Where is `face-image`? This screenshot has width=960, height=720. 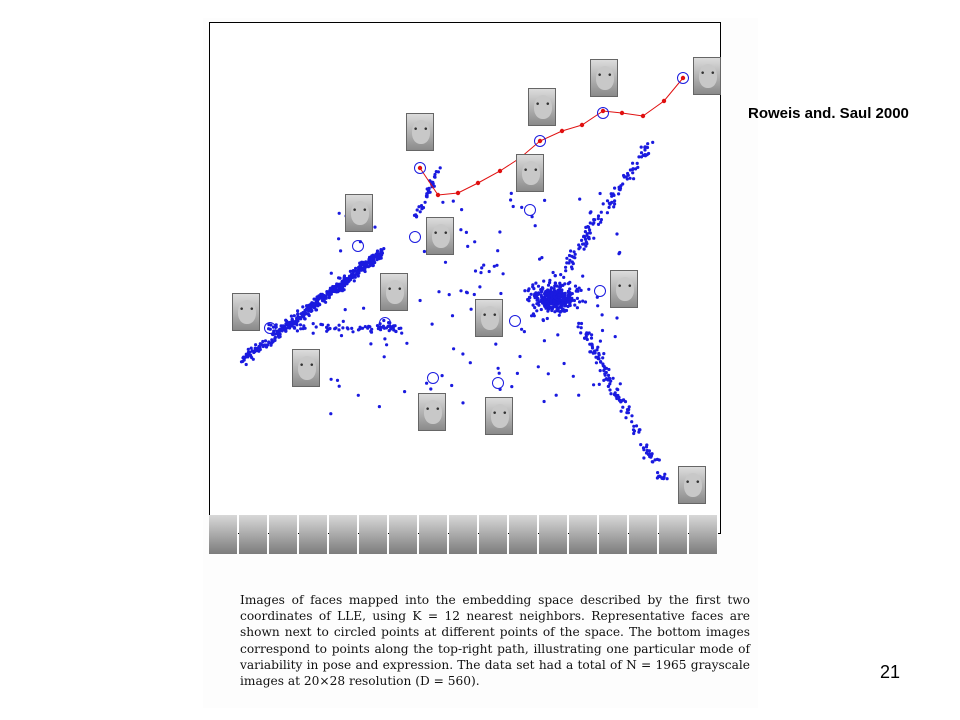
face-image is located at coordinates (707, 76).